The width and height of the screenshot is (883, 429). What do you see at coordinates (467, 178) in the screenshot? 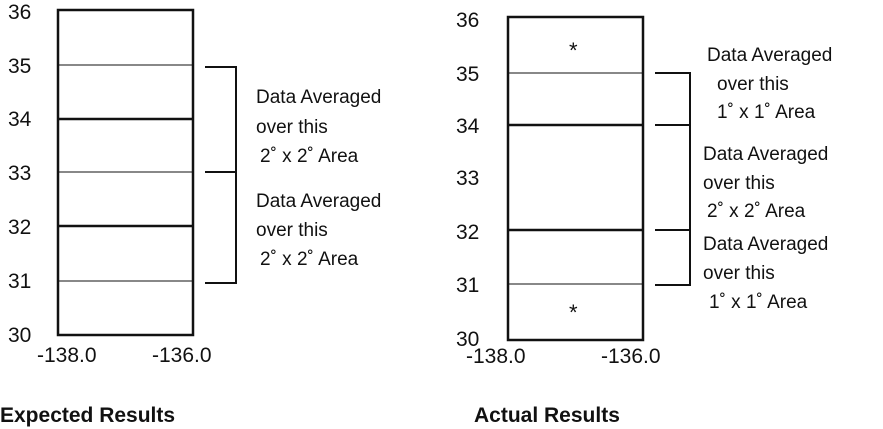
I see `actual-ytick-33: 33` at bounding box center [467, 178].